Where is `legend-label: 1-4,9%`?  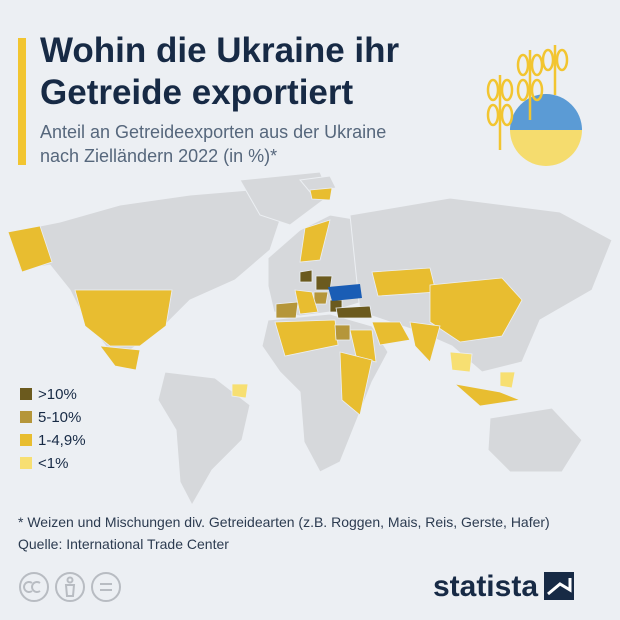 legend-label: 1-4,9% is located at coordinates (62, 440).